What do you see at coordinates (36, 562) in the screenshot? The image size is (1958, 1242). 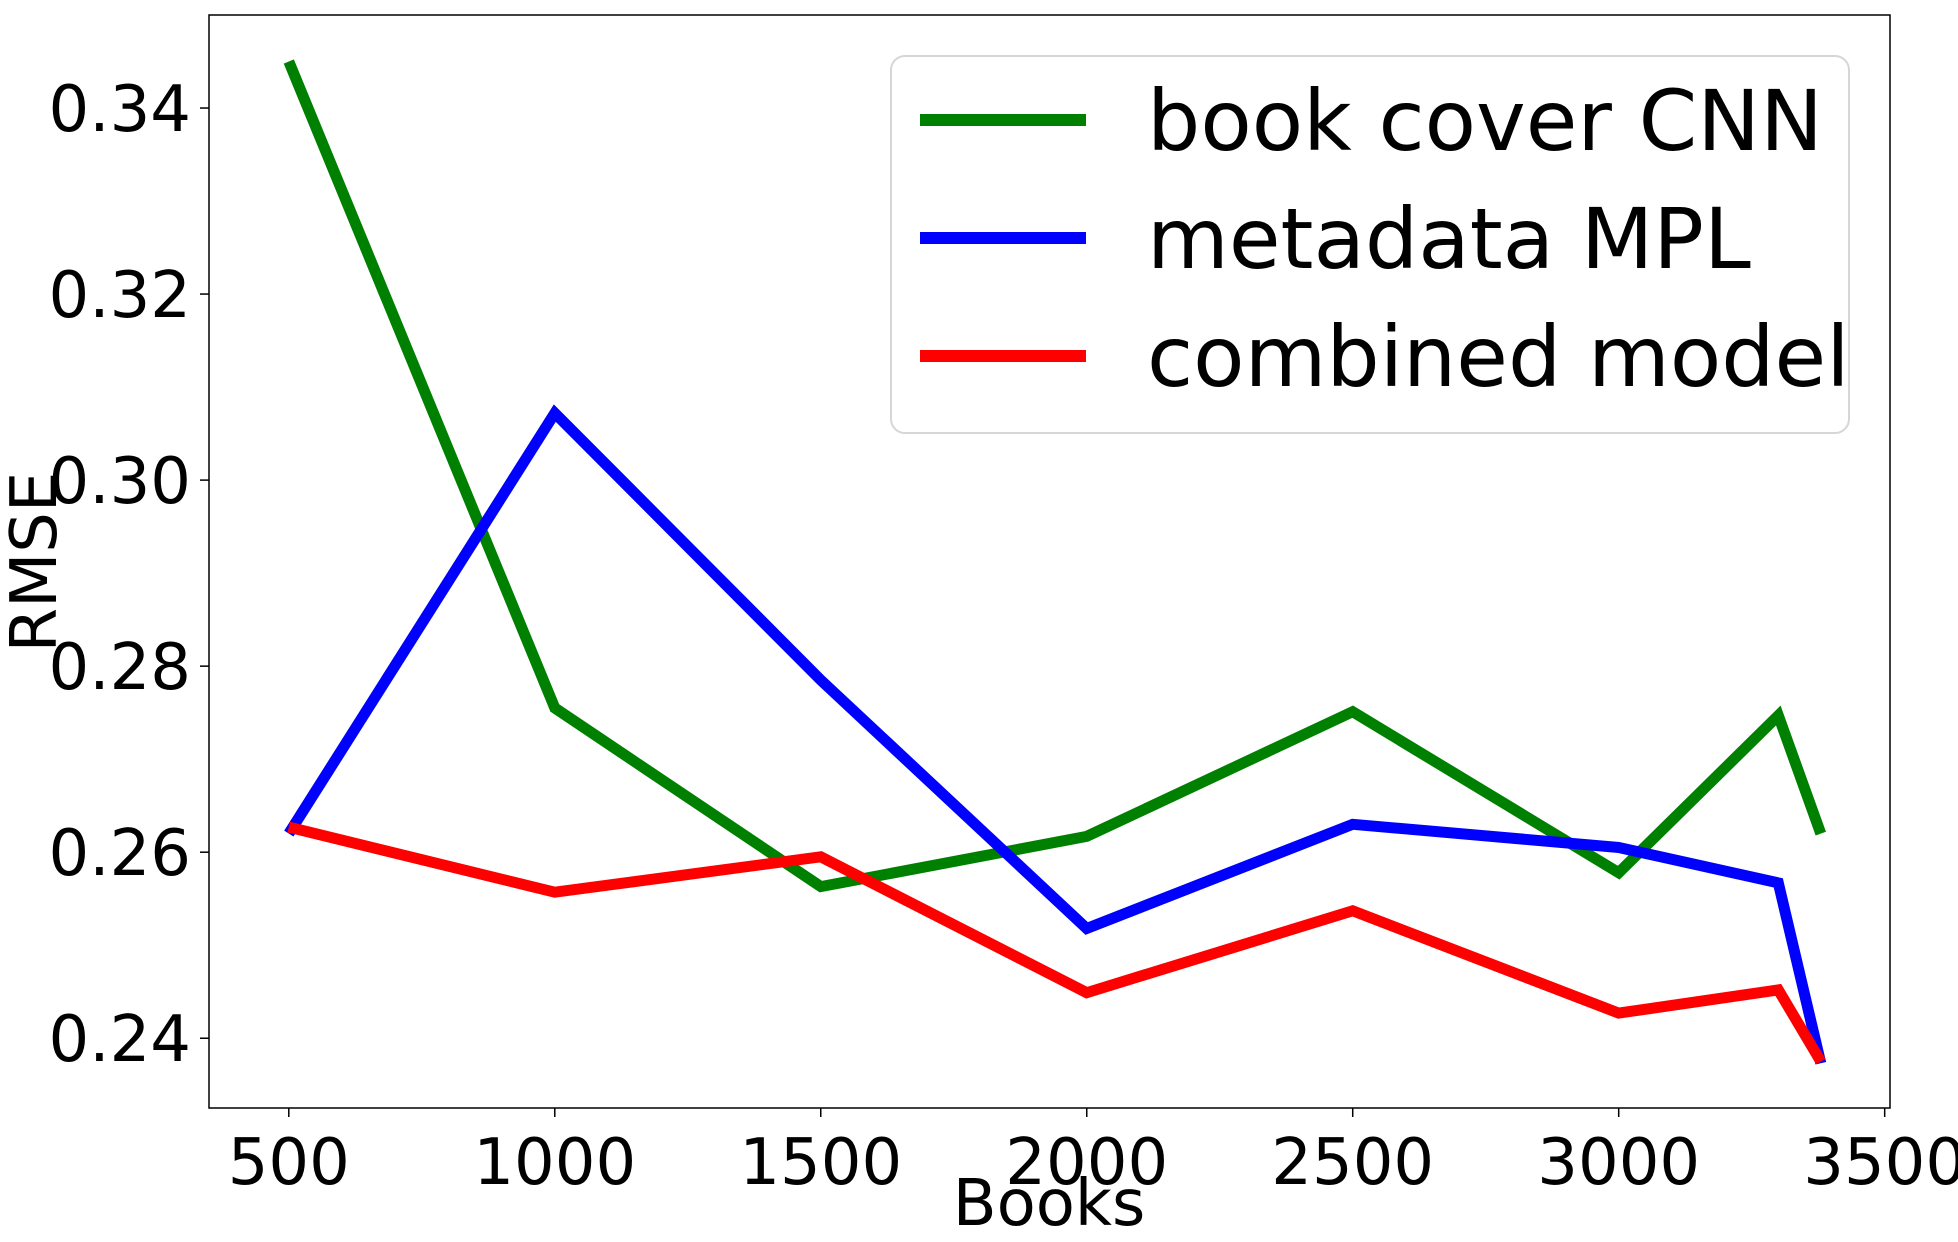 I see `y-axis-label: RMSE` at bounding box center [36, 562].